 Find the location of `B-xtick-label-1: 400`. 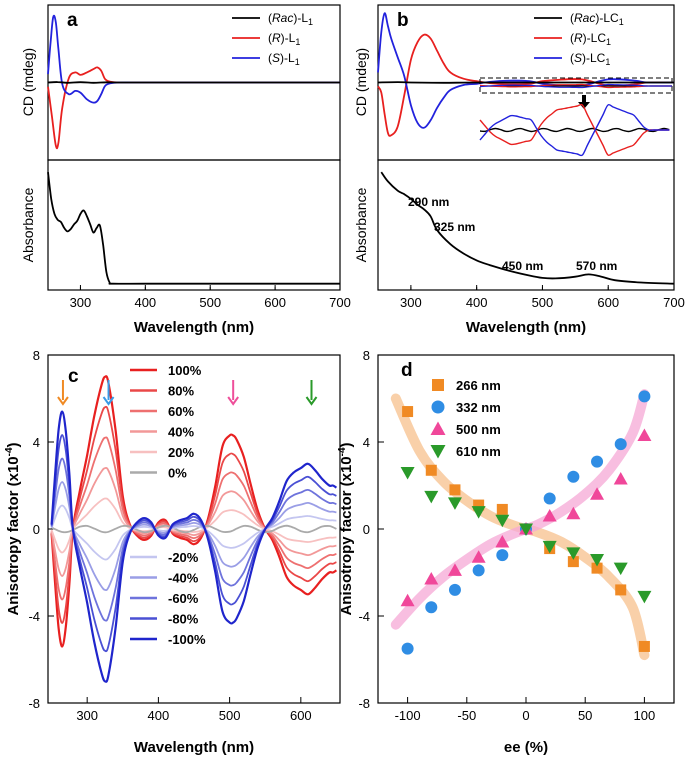

B-xtick-label-1: 400 is located at coordinates (477, 302).